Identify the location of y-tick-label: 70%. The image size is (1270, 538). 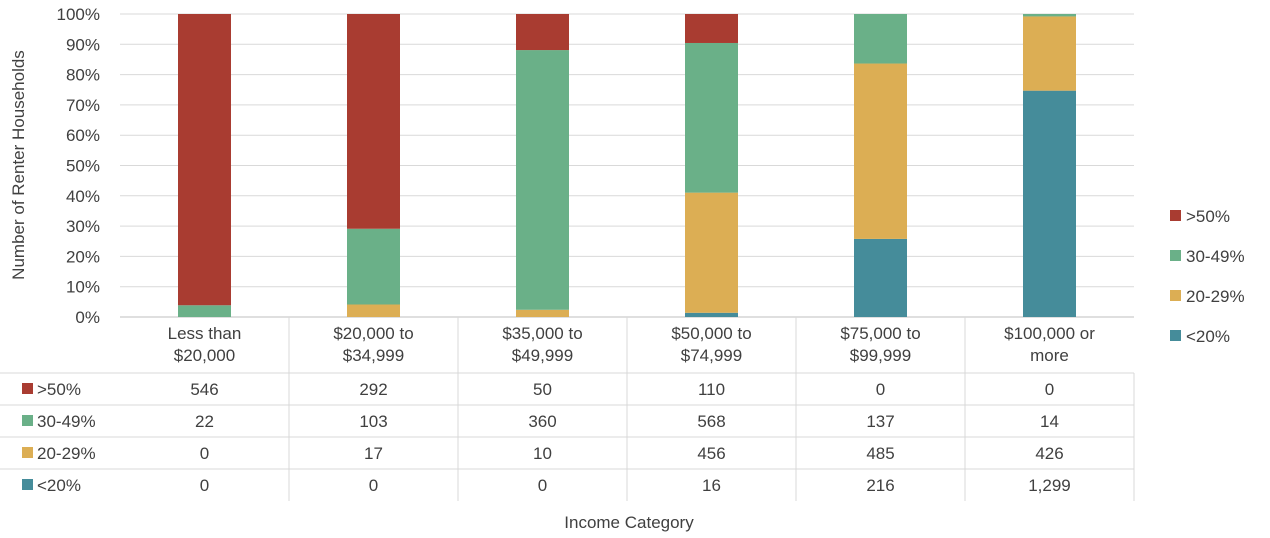
(83, 105).